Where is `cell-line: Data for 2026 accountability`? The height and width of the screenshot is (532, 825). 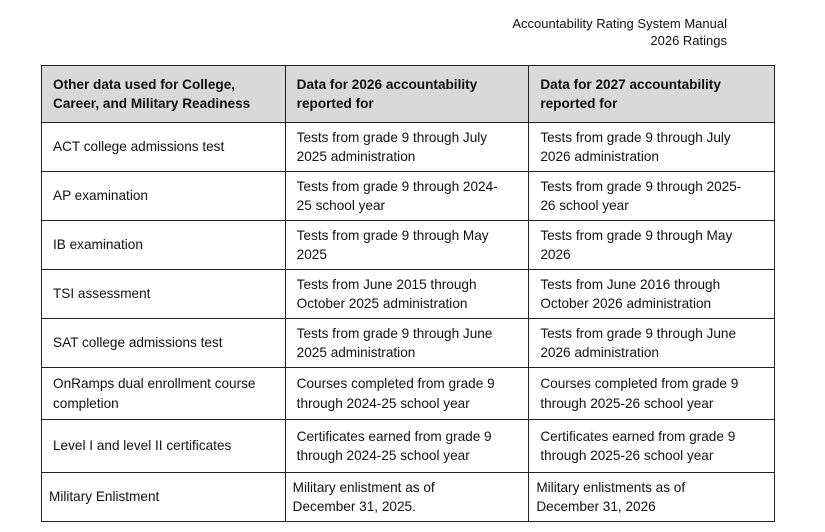 cell-line: Data for 2026 accountability is located at coordinates (387, 84).